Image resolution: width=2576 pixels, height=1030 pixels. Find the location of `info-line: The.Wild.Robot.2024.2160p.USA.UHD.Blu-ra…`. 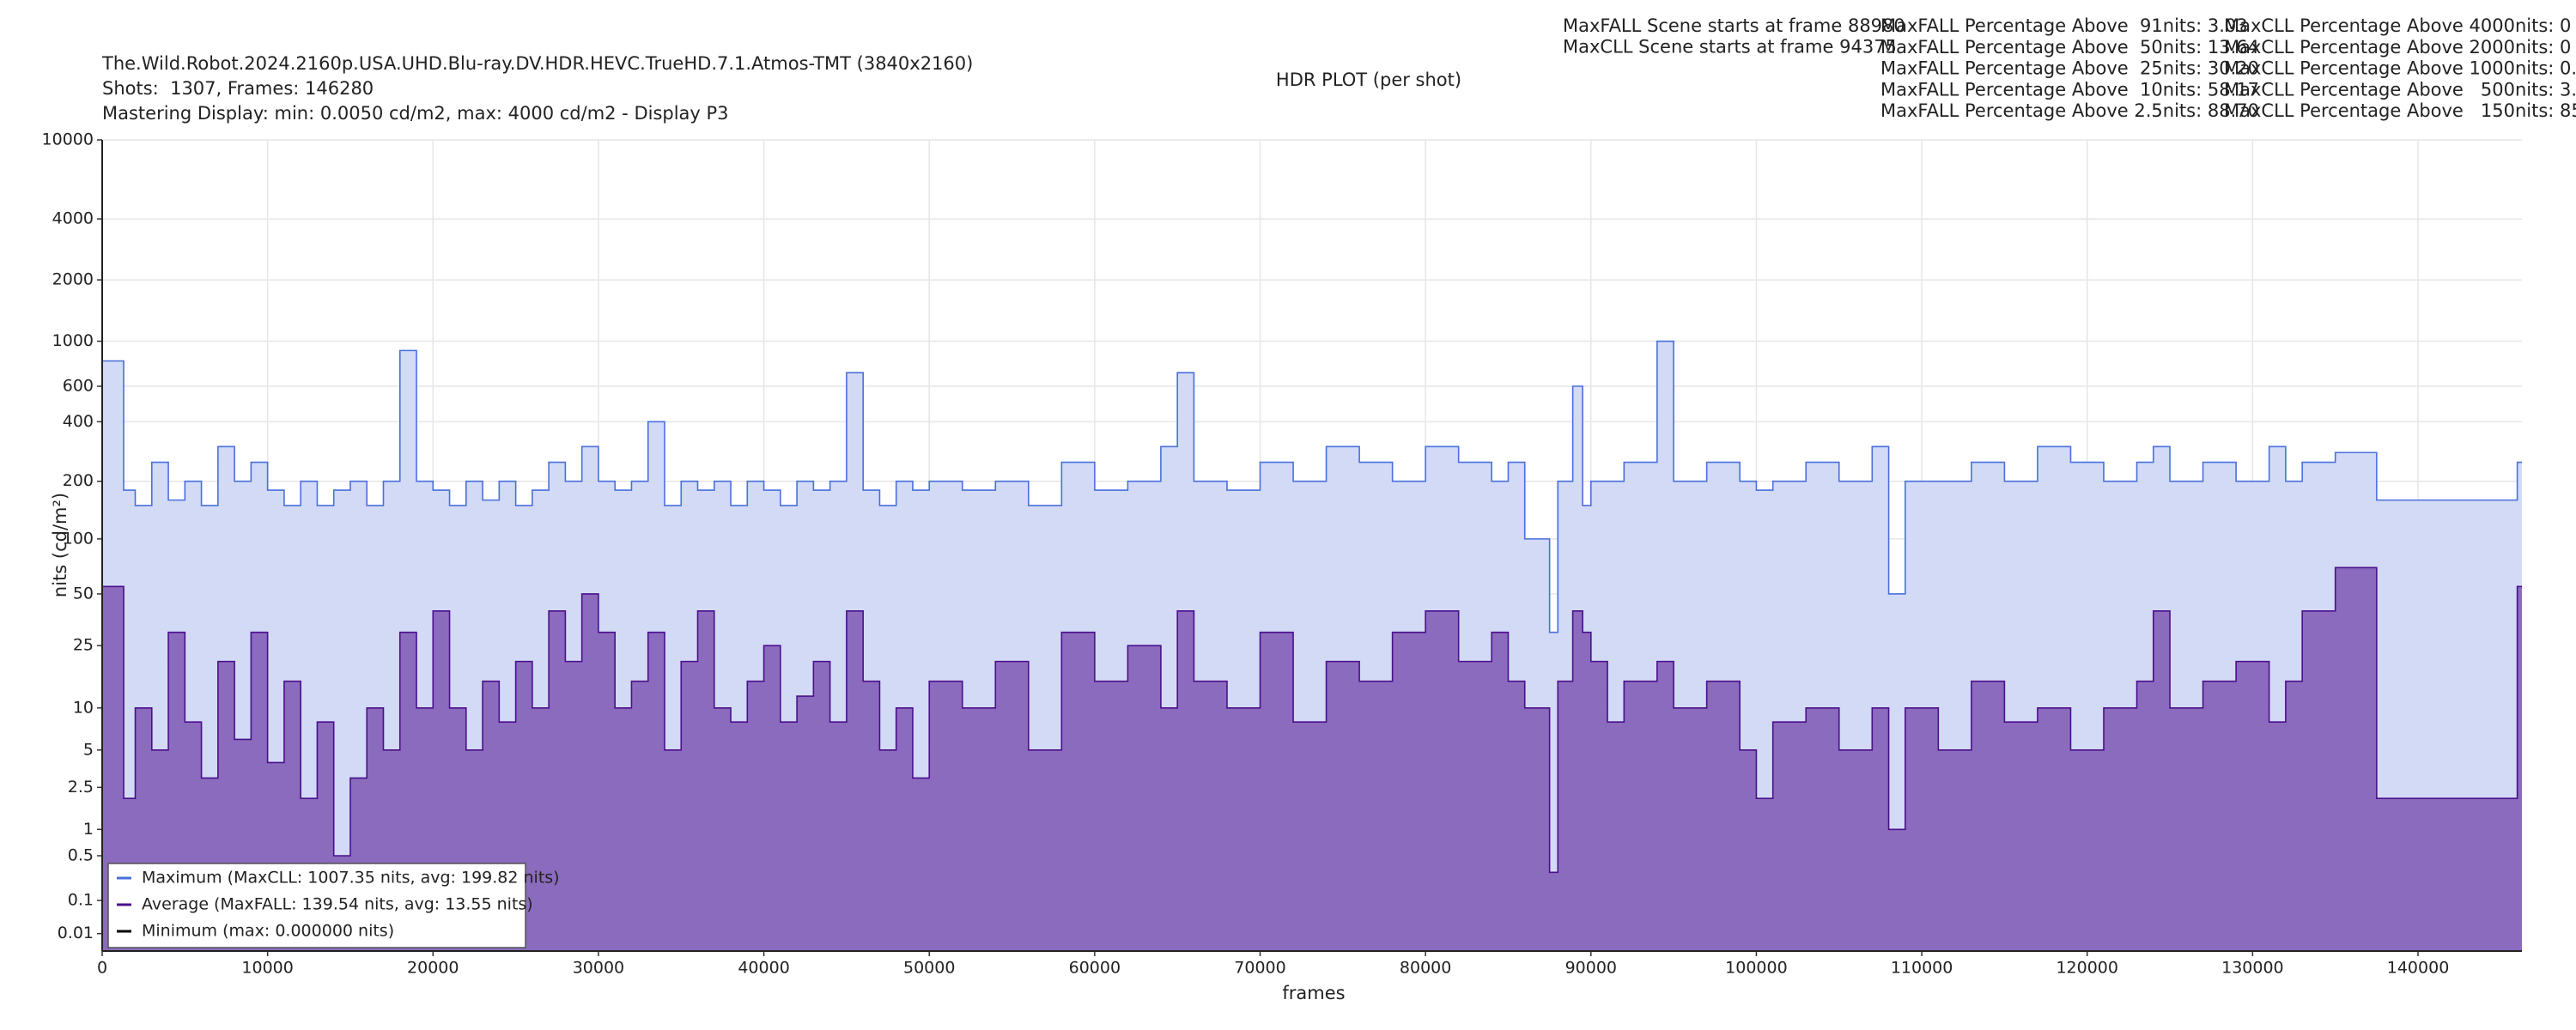

info-line: The.Wild.Robot.2024.2160p.USA.UHD.Blu-ra… is located at coordinates (537, 63).